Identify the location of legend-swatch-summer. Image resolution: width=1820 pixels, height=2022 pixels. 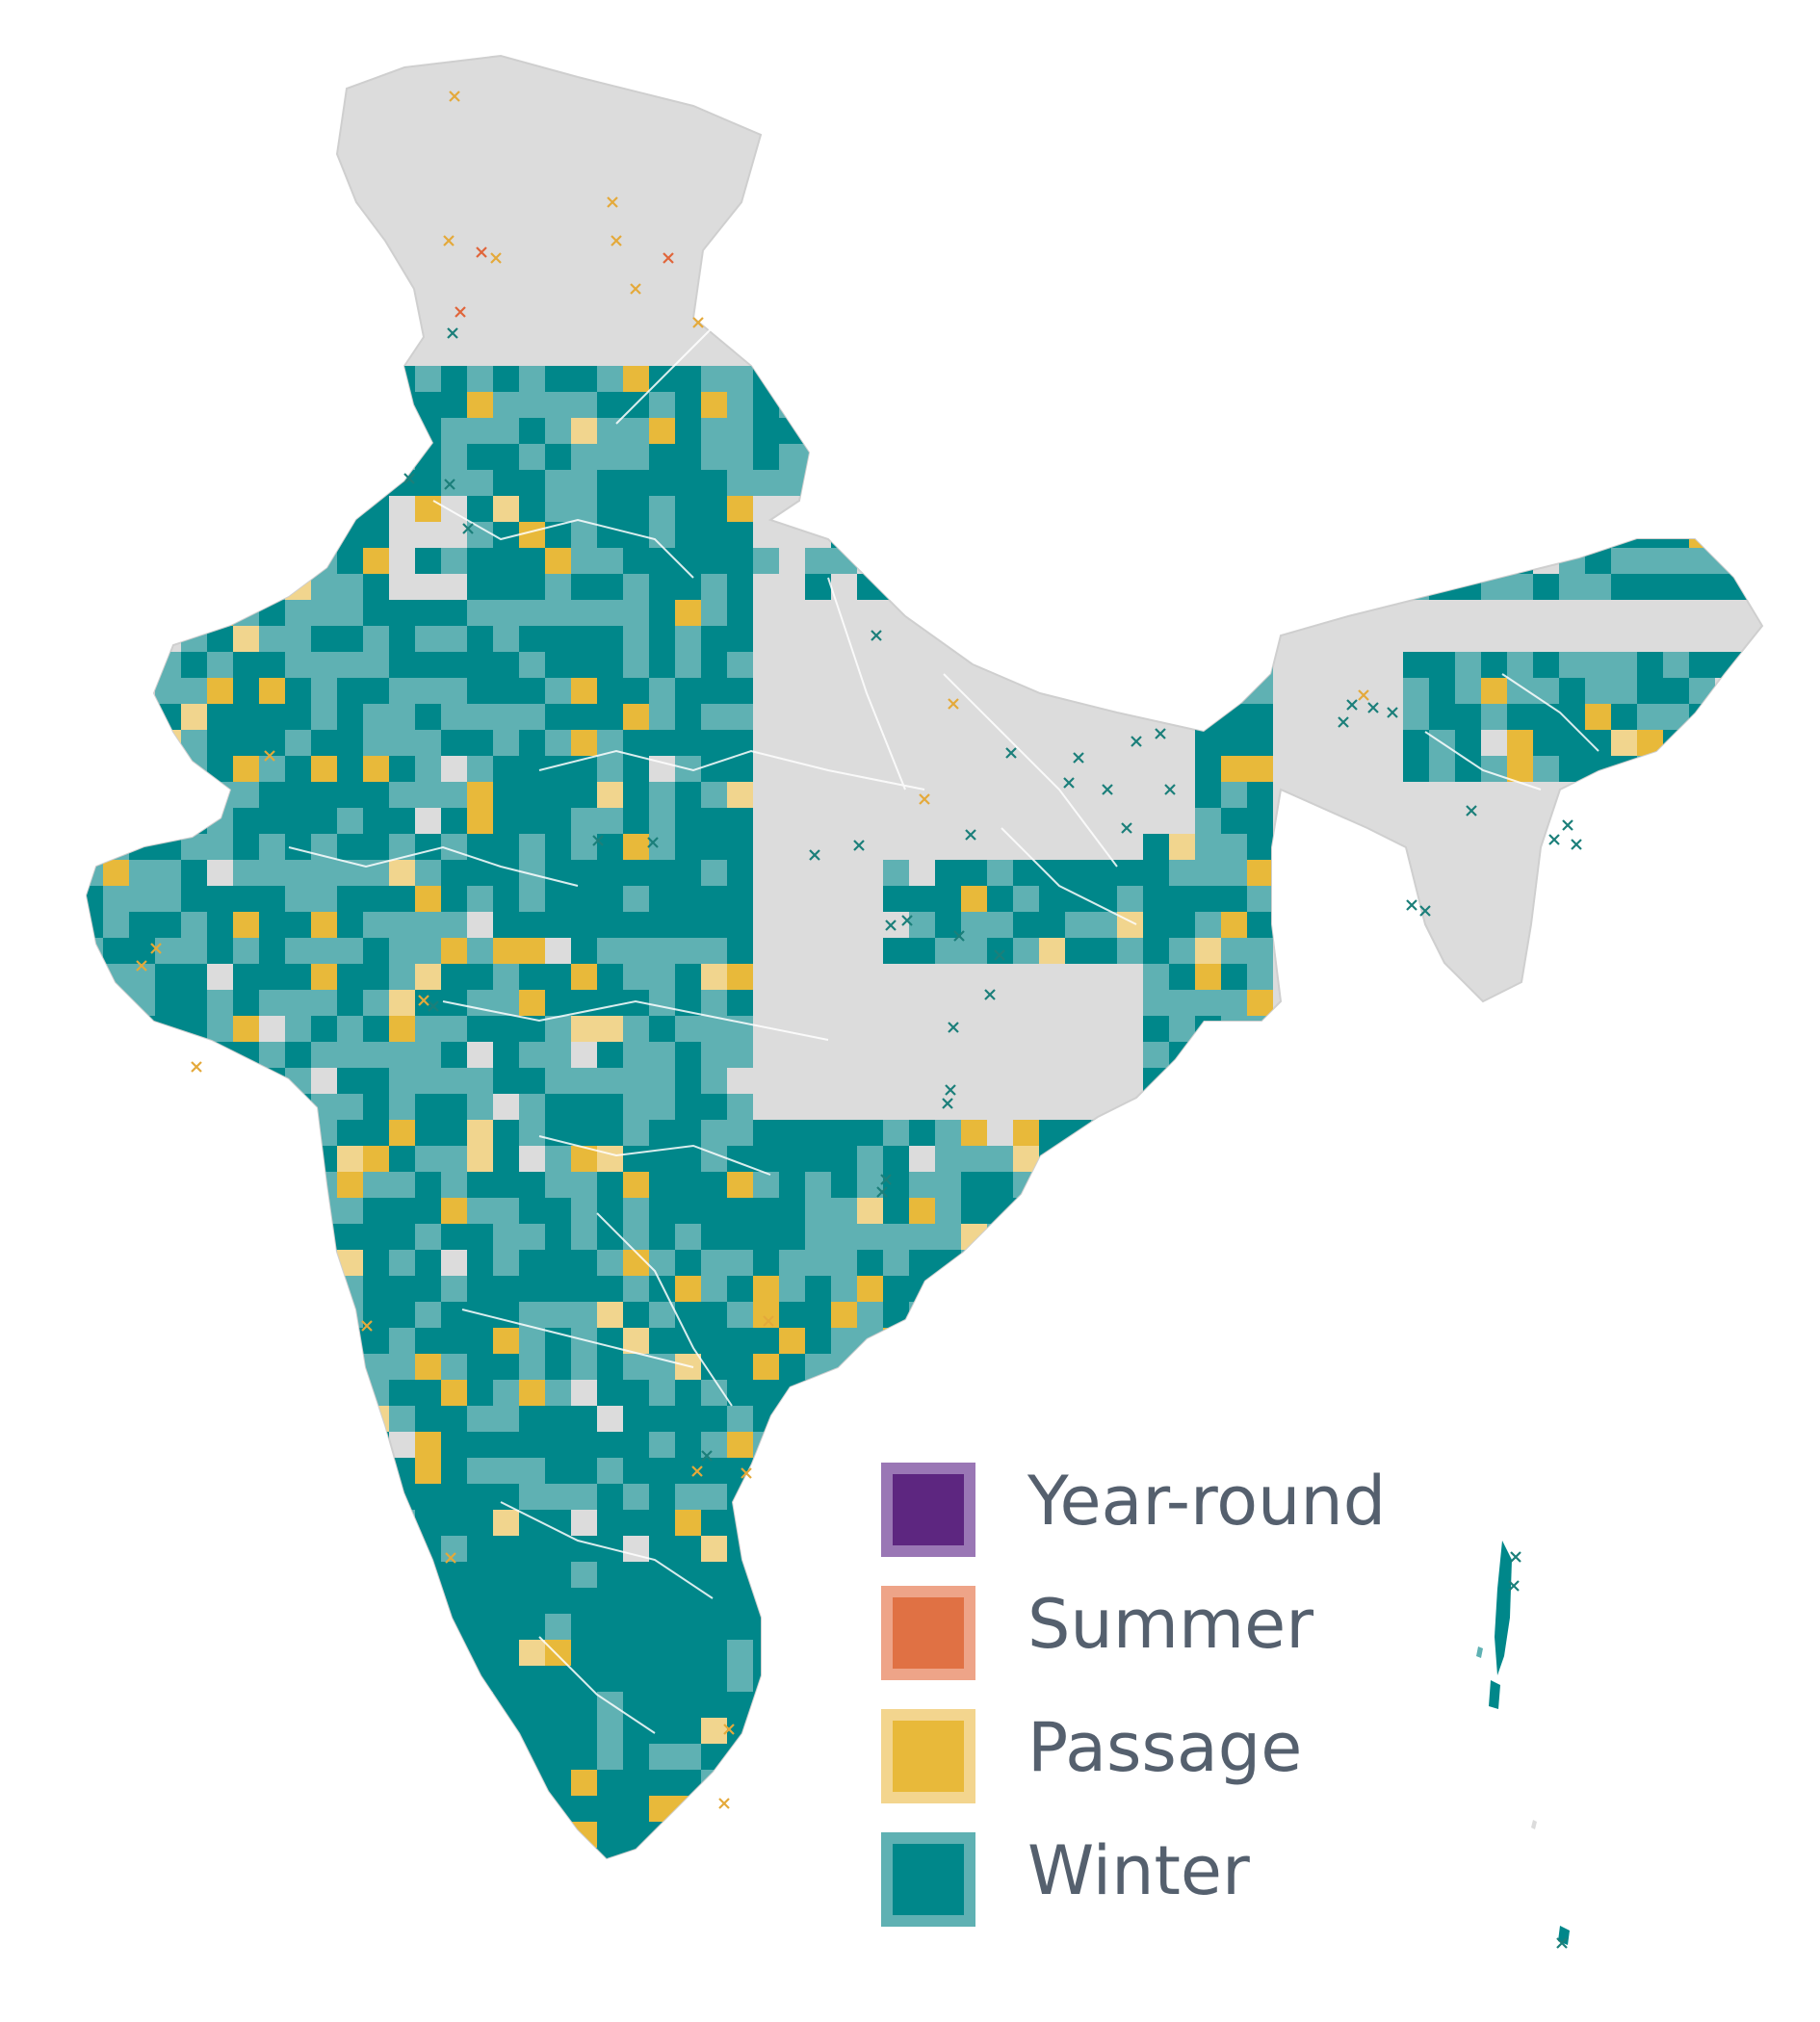
(928, 1633).